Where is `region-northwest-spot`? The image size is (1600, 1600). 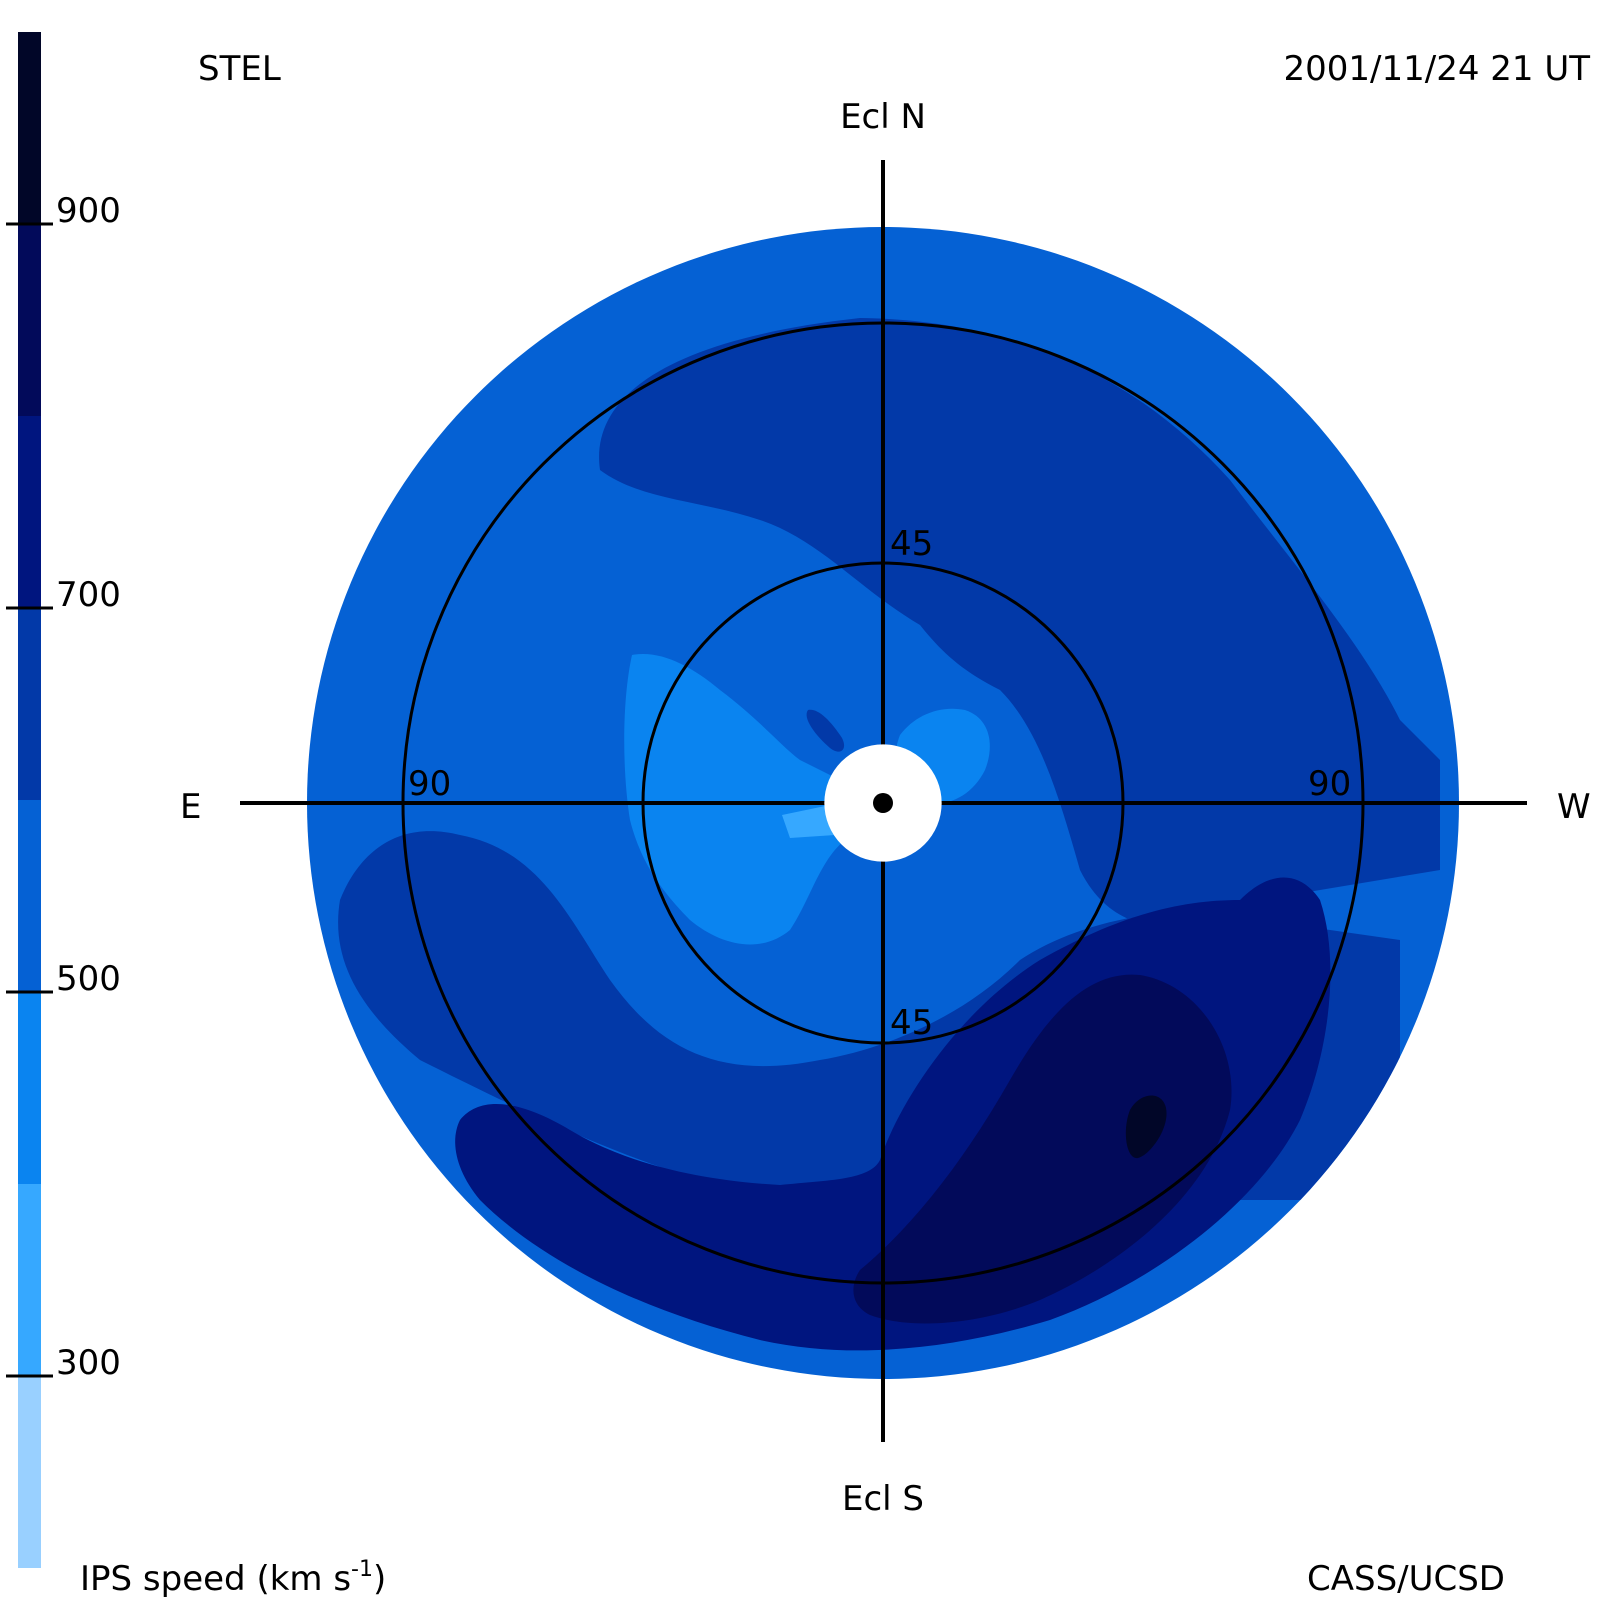 region-northwest-spot is located at coordinates (825, 730).